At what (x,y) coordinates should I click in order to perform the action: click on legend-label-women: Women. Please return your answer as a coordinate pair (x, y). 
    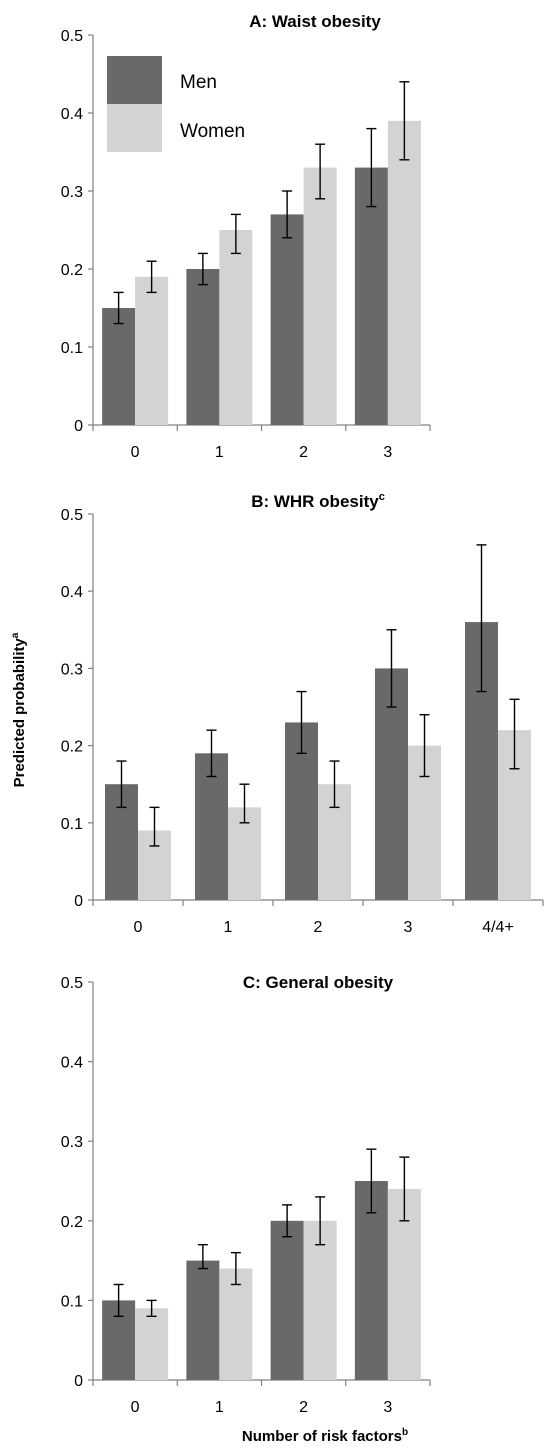
    Looking at the image, I should click on (212, 131).